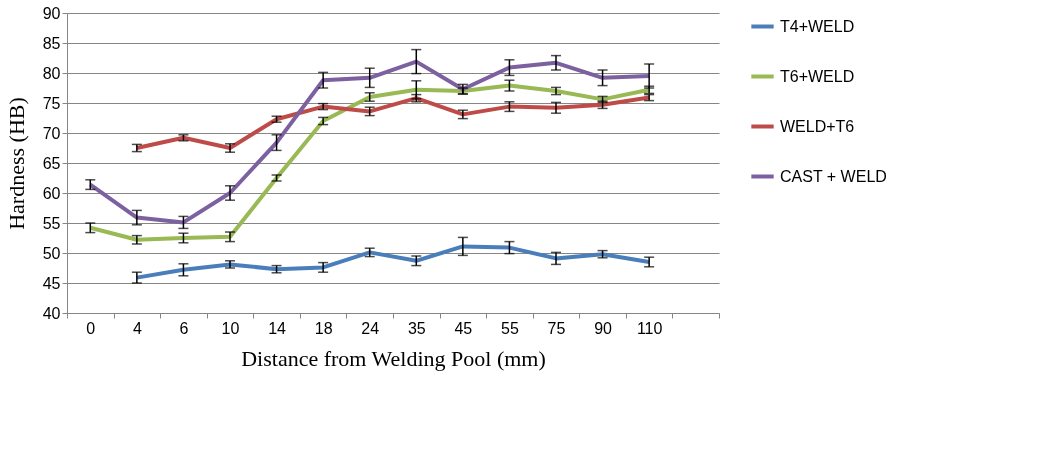 Image resolution: width=1051 pixels, height=462 pixels. Describe the element at coordinates (51, 283) in the screenshot. I see `y-tick-label: 45` at that location.